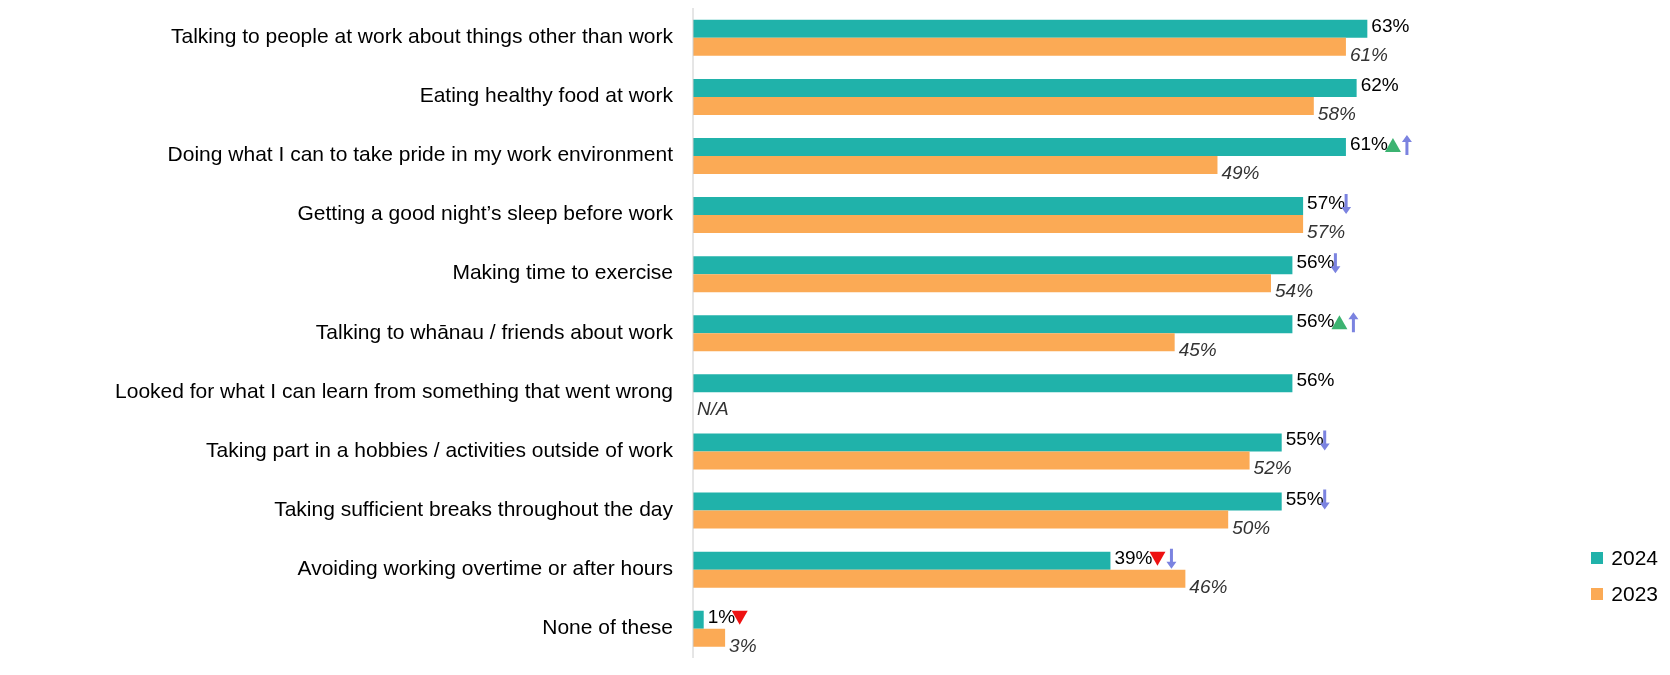 This screenshot has height=675, width=1670. What do you see at coordinates (1390, 25) in the screenshot?
I see `data-label: 63%` at bounding box center [1390, 25].